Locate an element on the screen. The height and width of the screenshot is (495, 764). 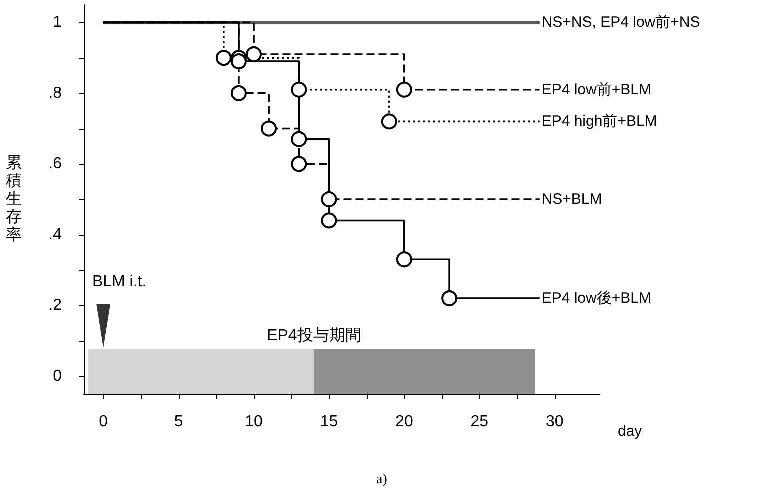
x-tick-label: 15 is located at coordinates (329, 422).